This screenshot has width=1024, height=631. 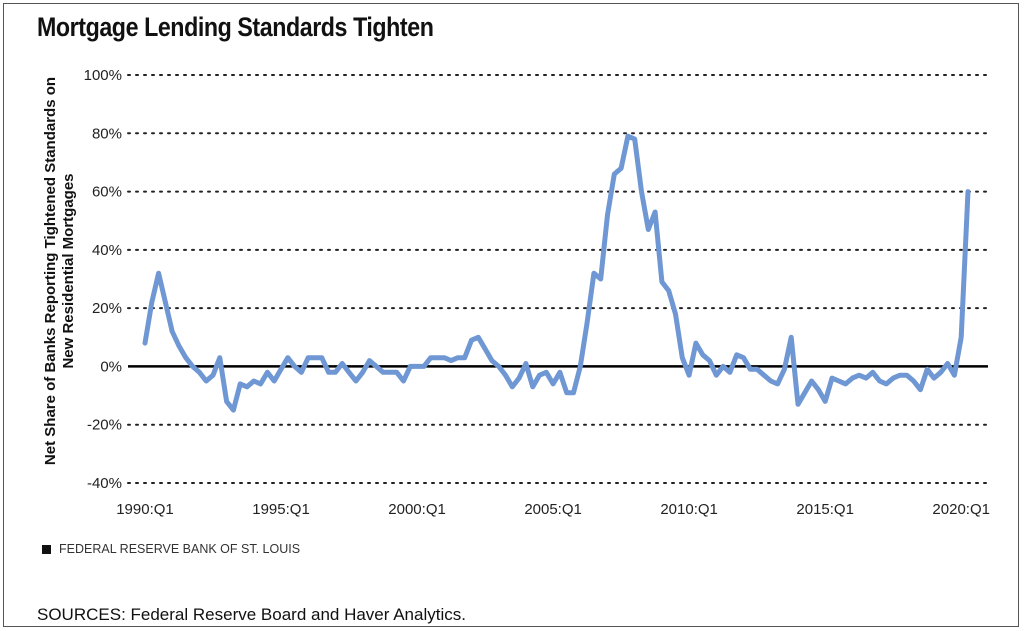 I want to click on x-tick-label: 1990:Q1, so click(x=145, y=509).